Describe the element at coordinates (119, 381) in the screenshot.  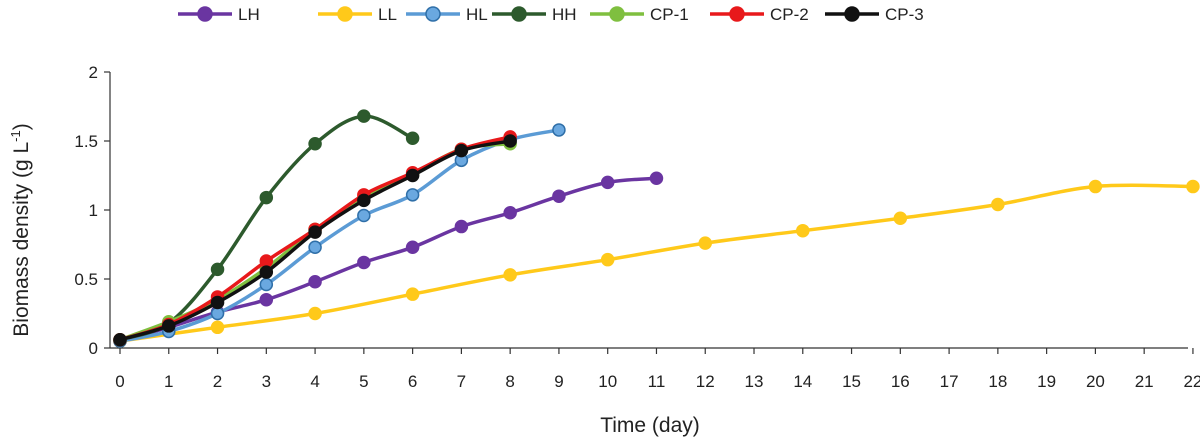
I see `x-tick-label: 0` at that location.